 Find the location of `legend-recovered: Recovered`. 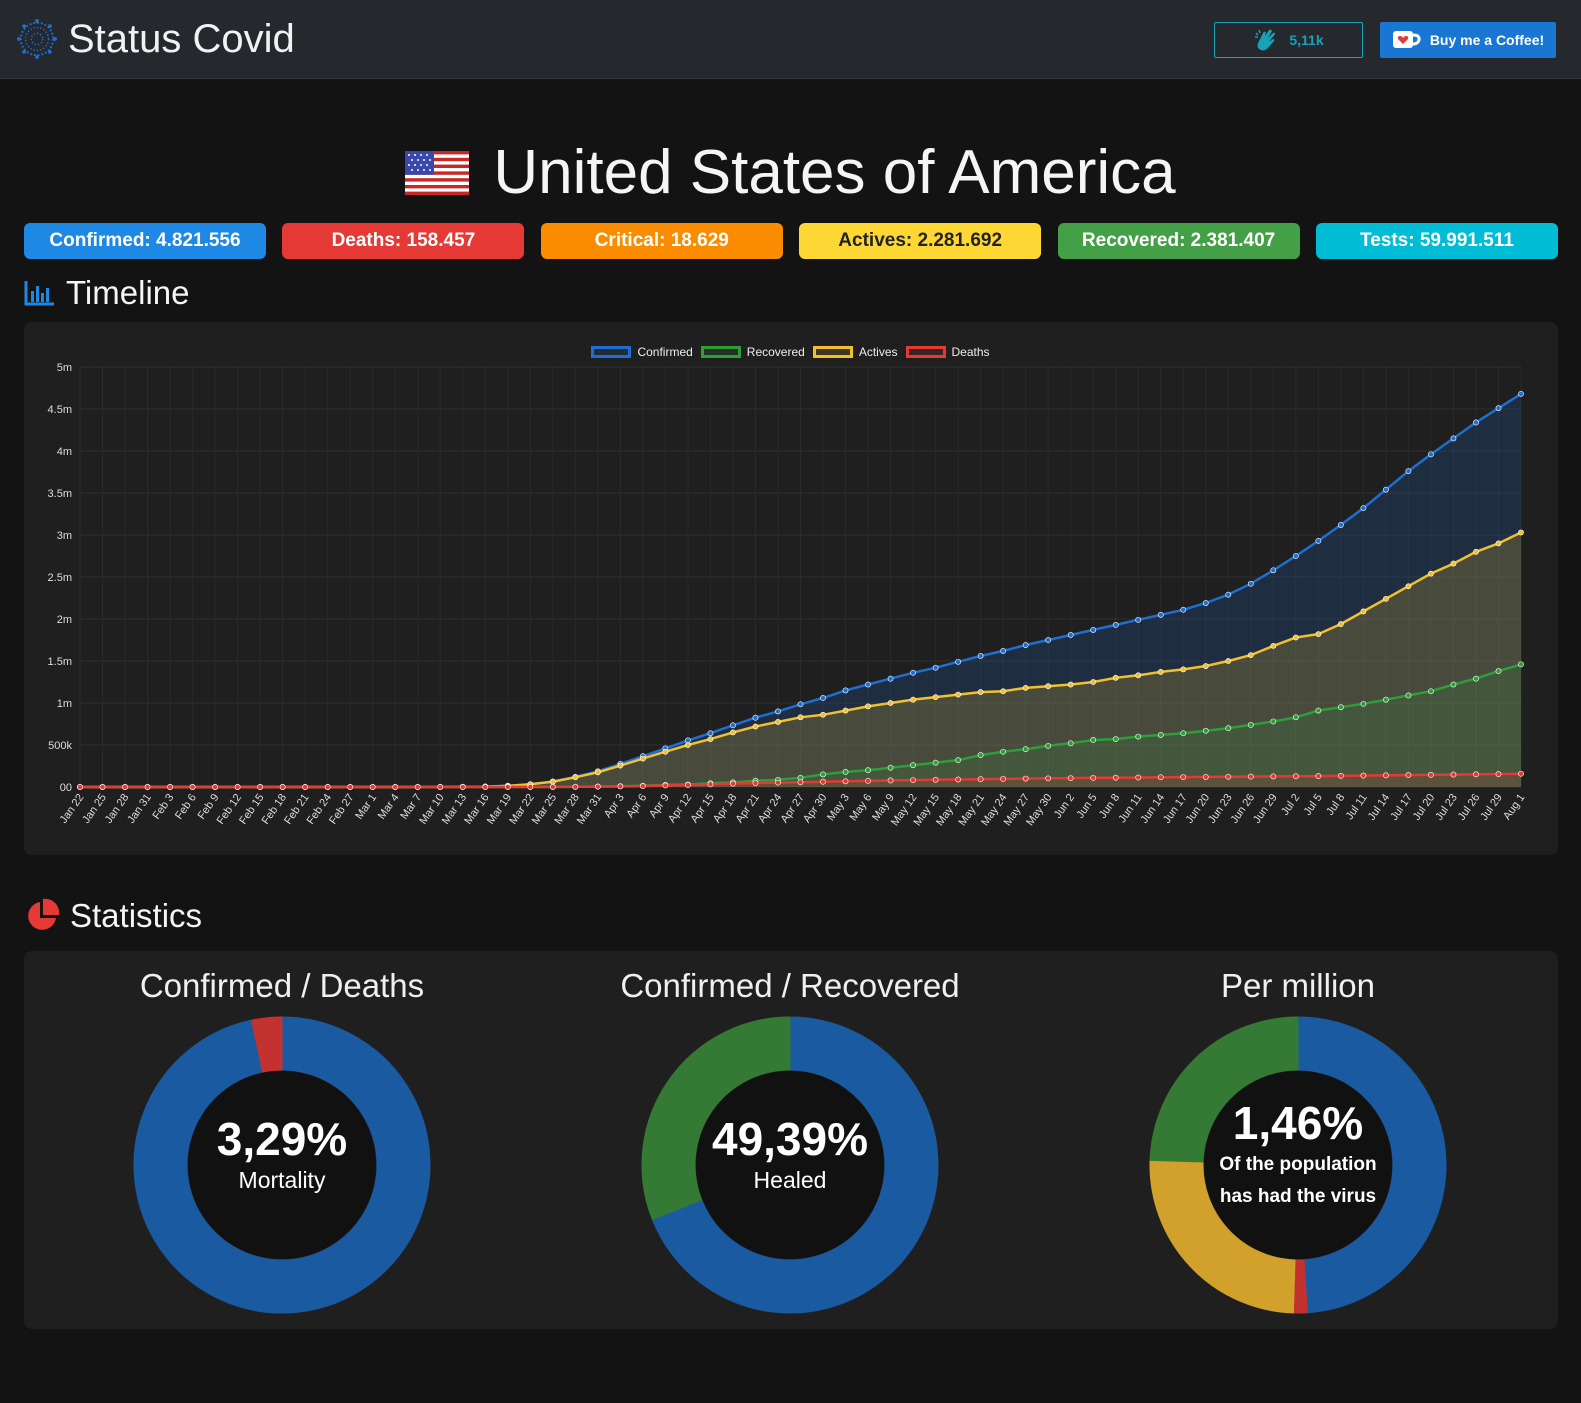

legend-recovered: Recovered is located at coordinates (752, 352).